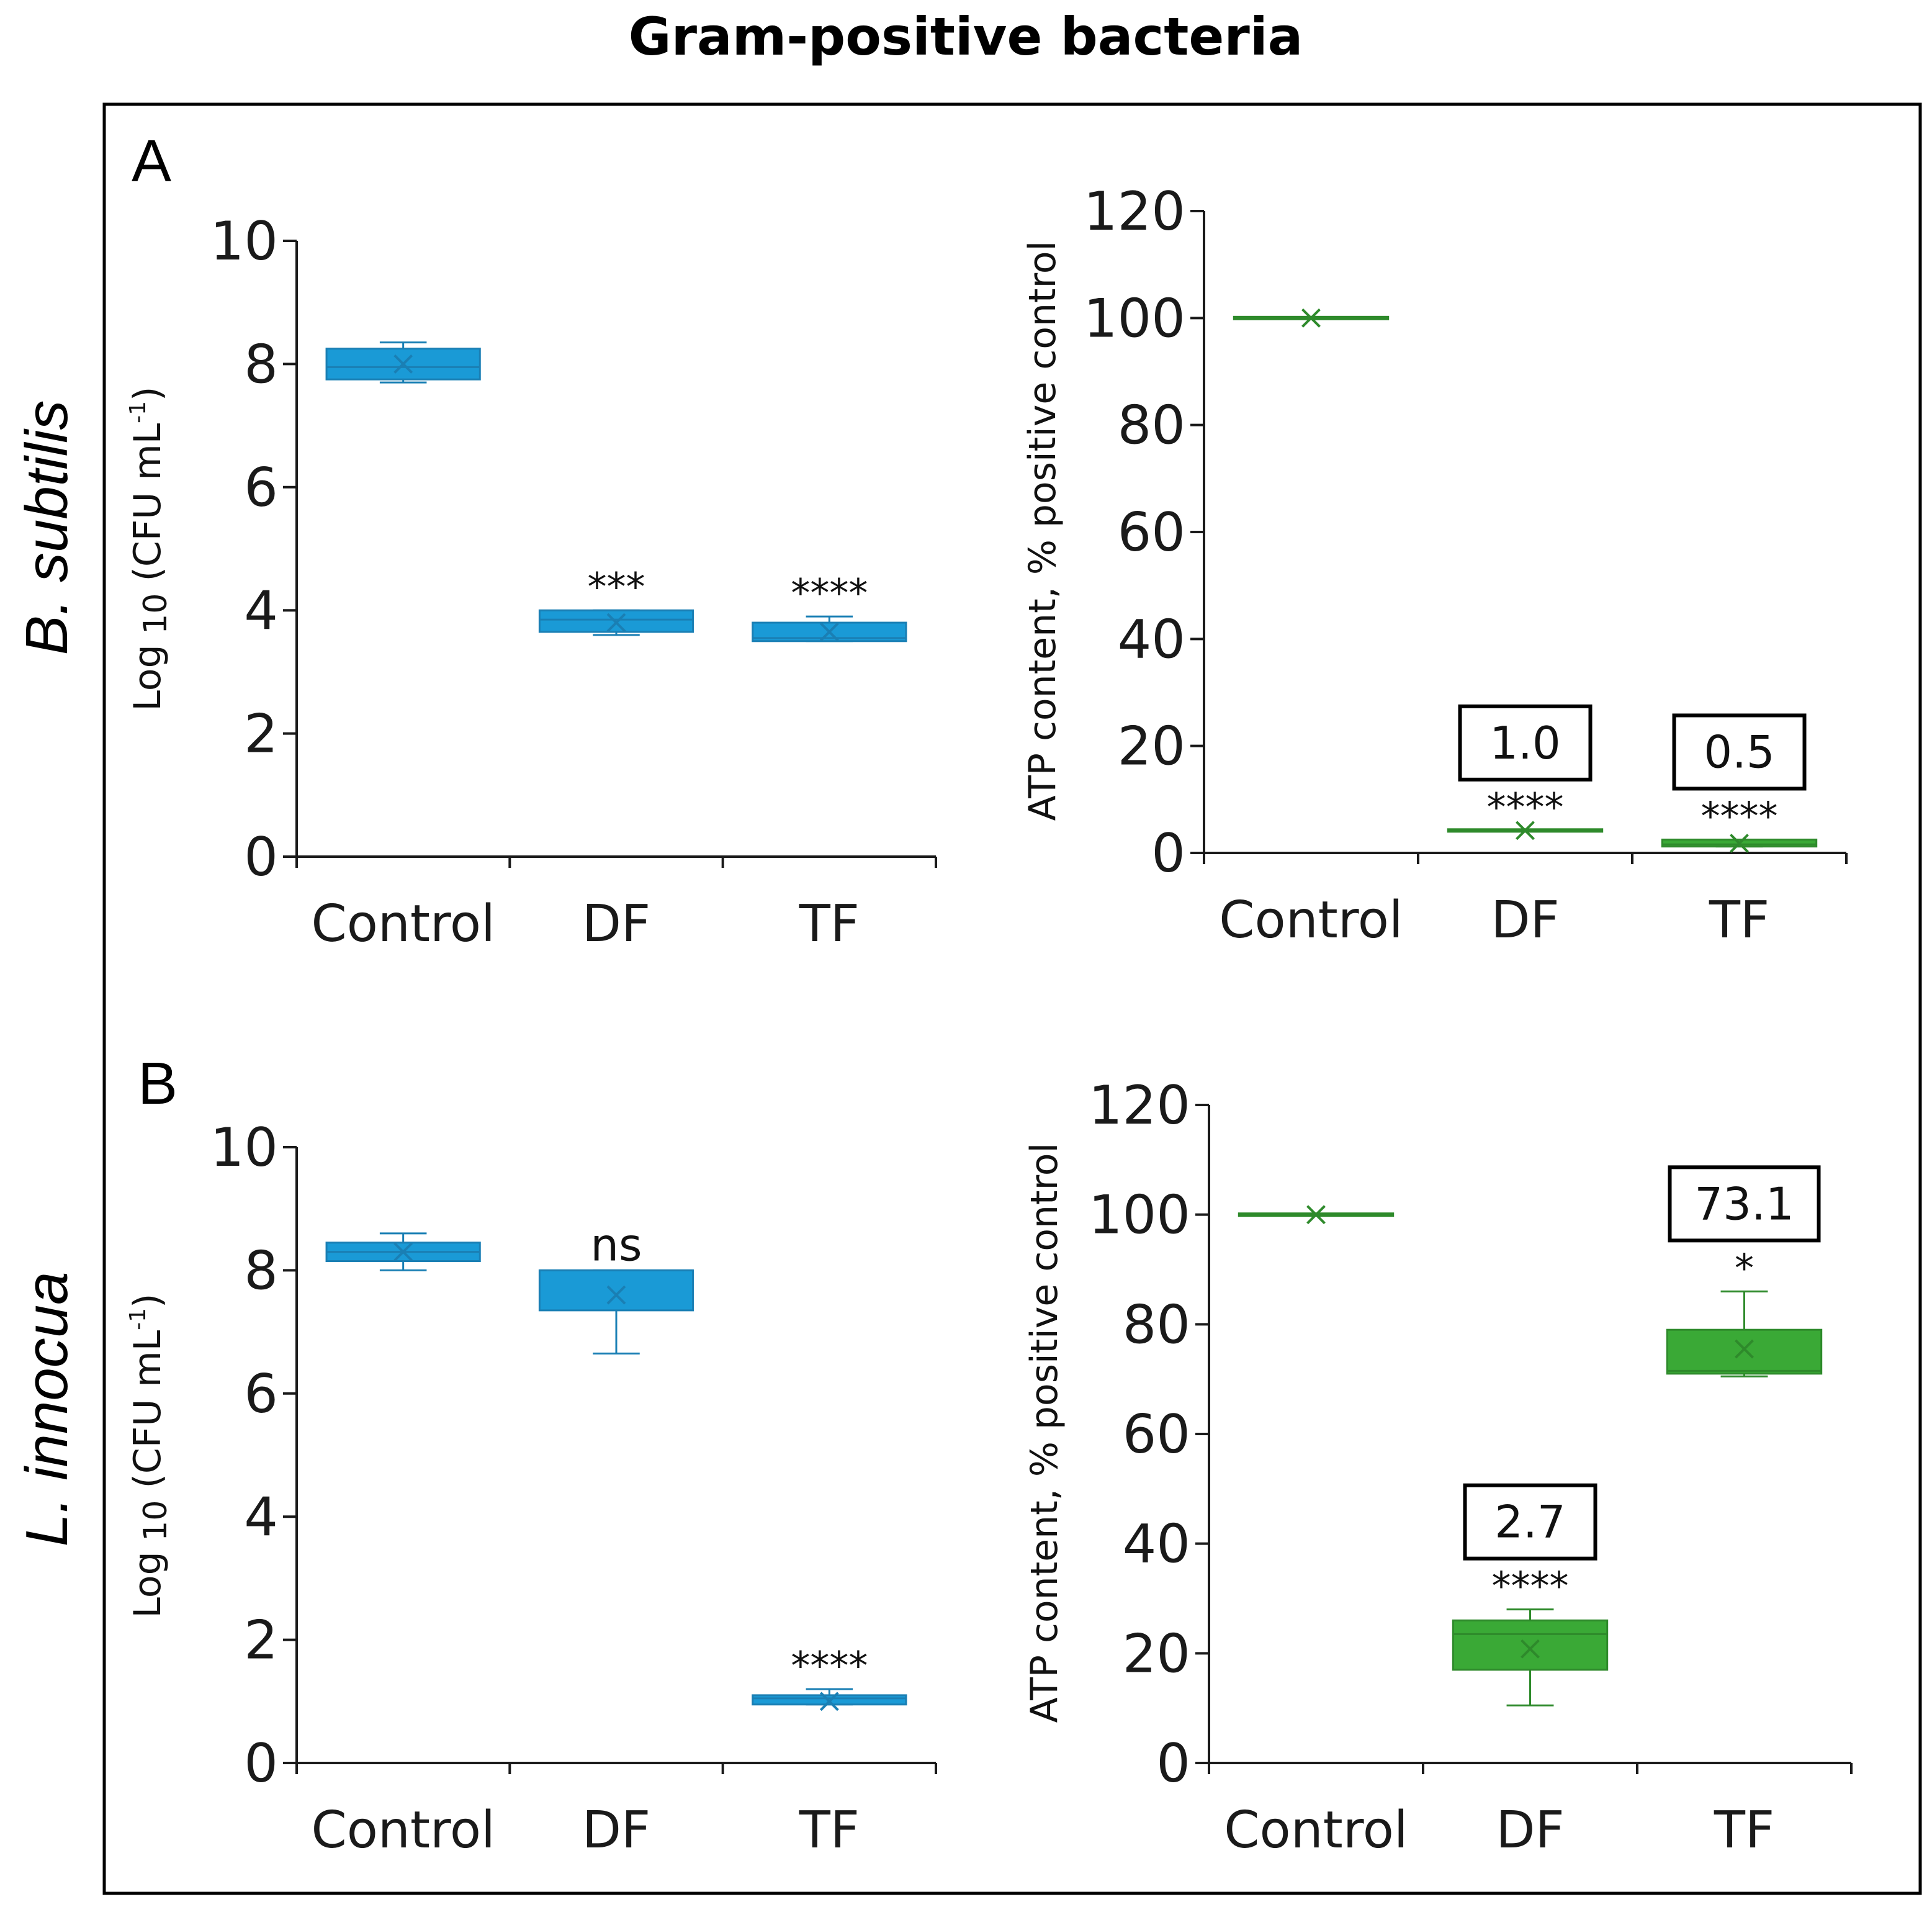 The image size is (1932, 1907). I want to click on box-df: ns, so click(616, 1287).